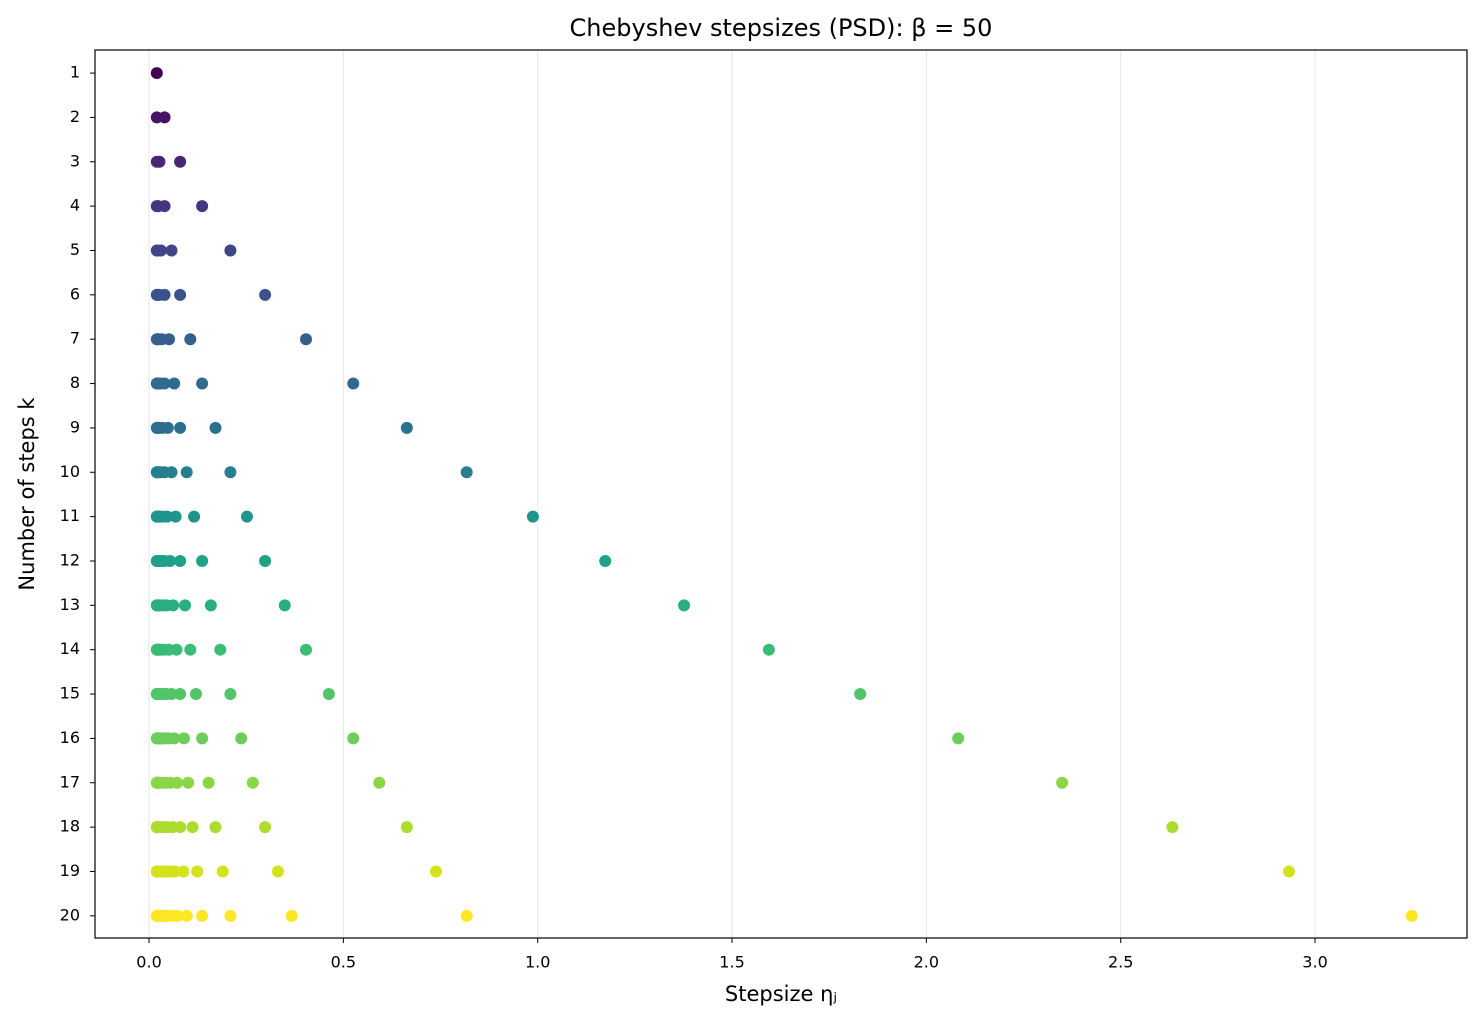 This screenshot has width=1482, height=1028. What do you see at coordinates (1314, 962) in the screenshot?
I see `x-tick-label: 3.0` at bounding box center [1314, 962].